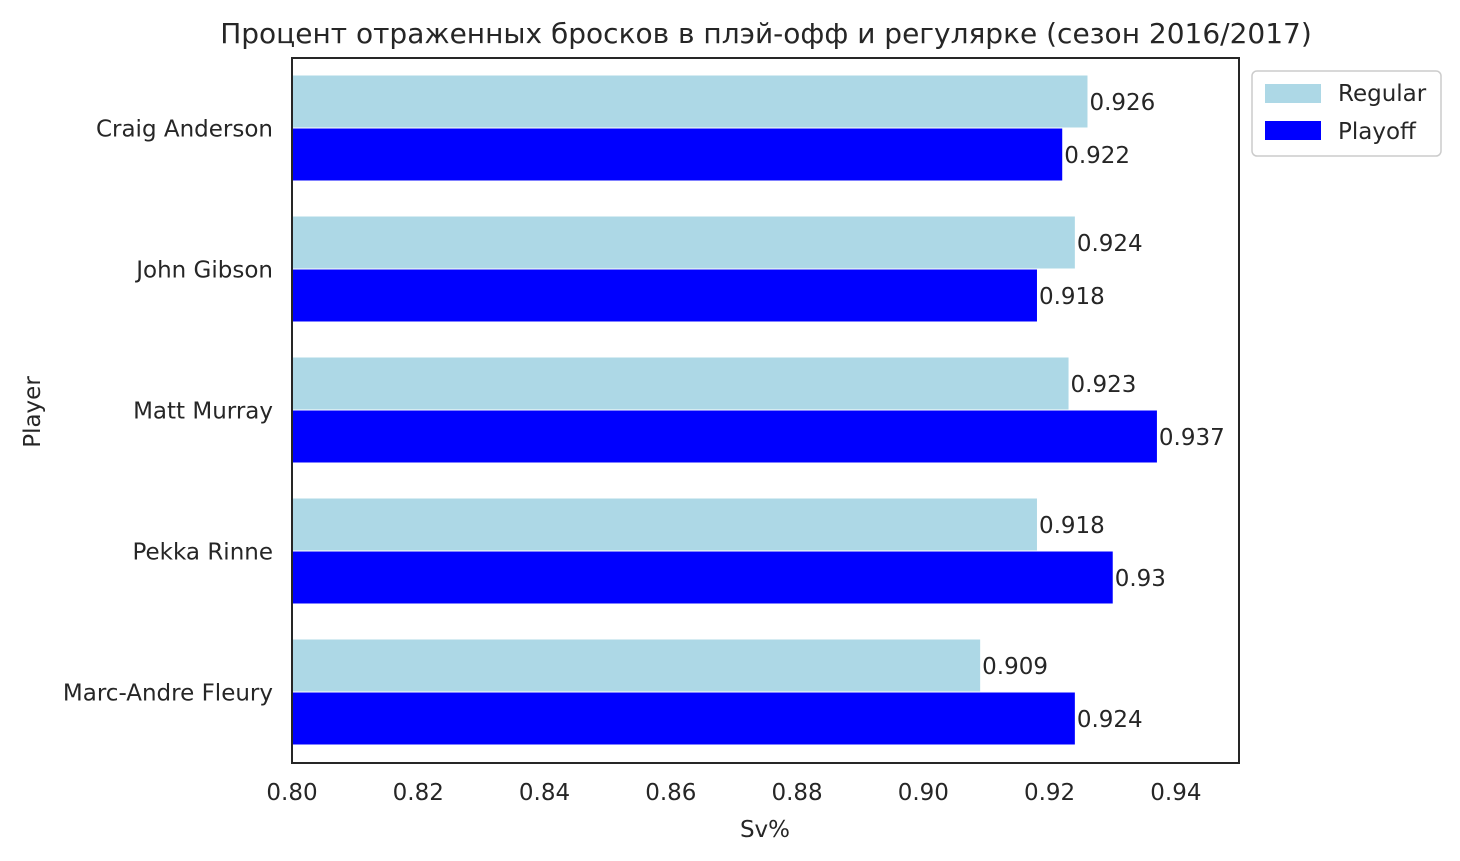 Image resolution: width=1460 pixels, height=861 pixels. What do you see at coordinates (1293, 93) in the screenshot?
I see `legend-swatch-regular` at bounding box center [1293, 93].